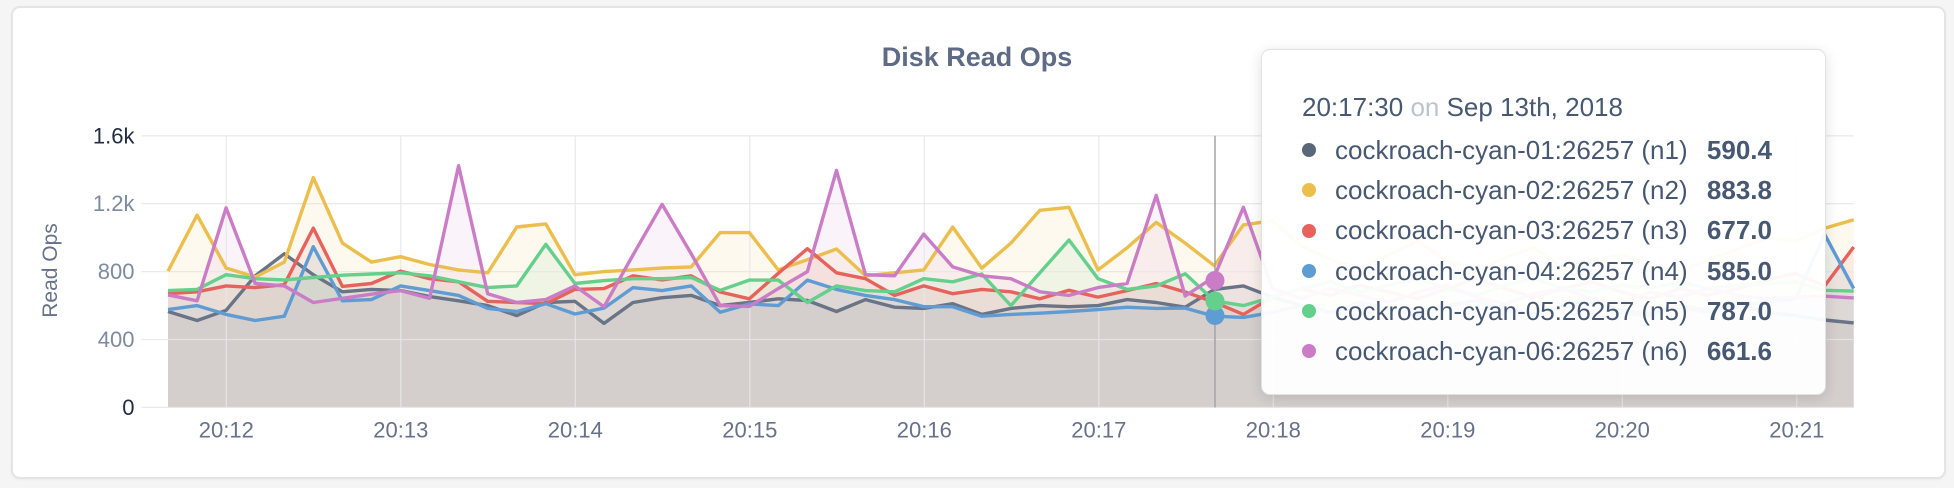 This screenshot has height=488, width=1954. I want to click on svg-text: 20:19, so click(1447, 430).